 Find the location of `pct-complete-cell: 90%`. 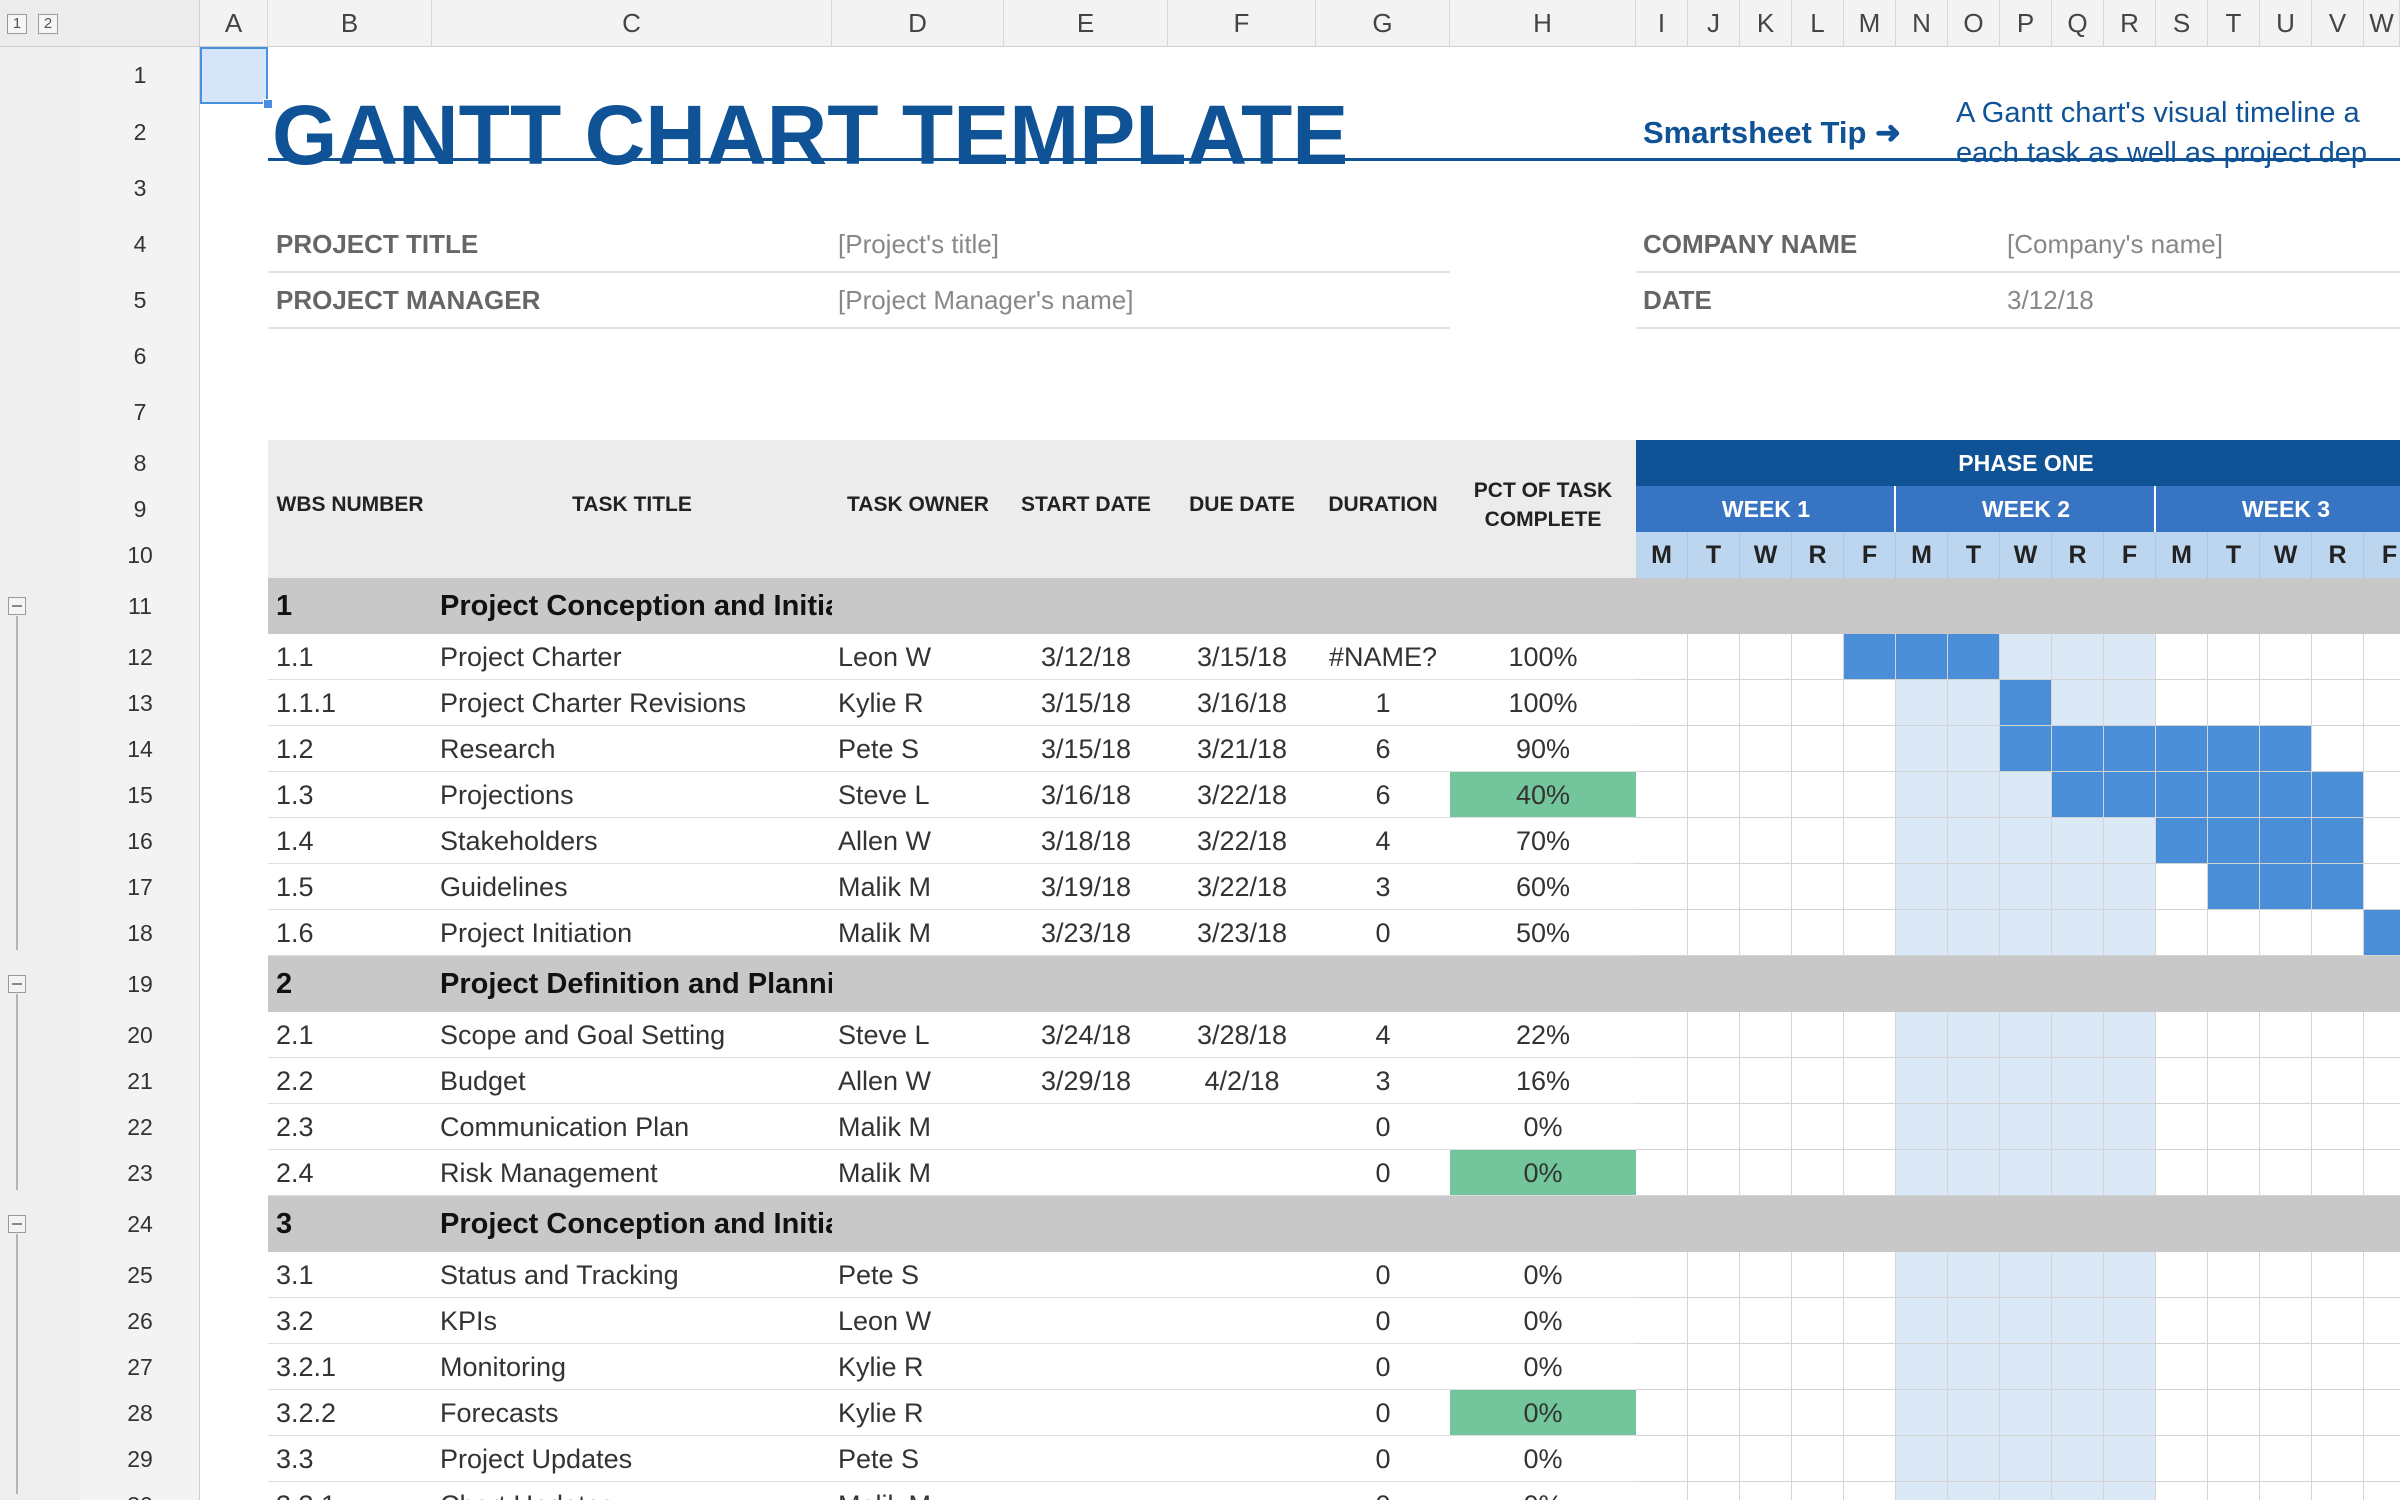

pct-complete-cell: 90% is located at coordinates (1543, 749).